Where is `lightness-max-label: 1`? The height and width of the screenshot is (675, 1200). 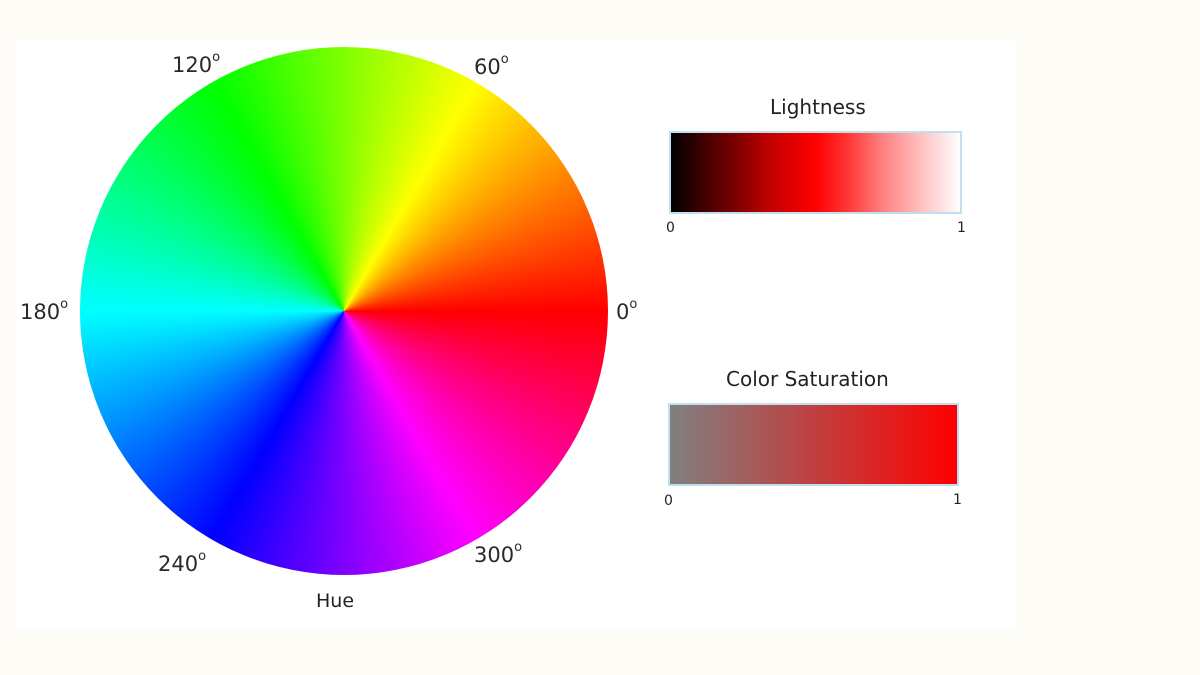
lightness-max-label: 1 is located at coordinates (961, 228).